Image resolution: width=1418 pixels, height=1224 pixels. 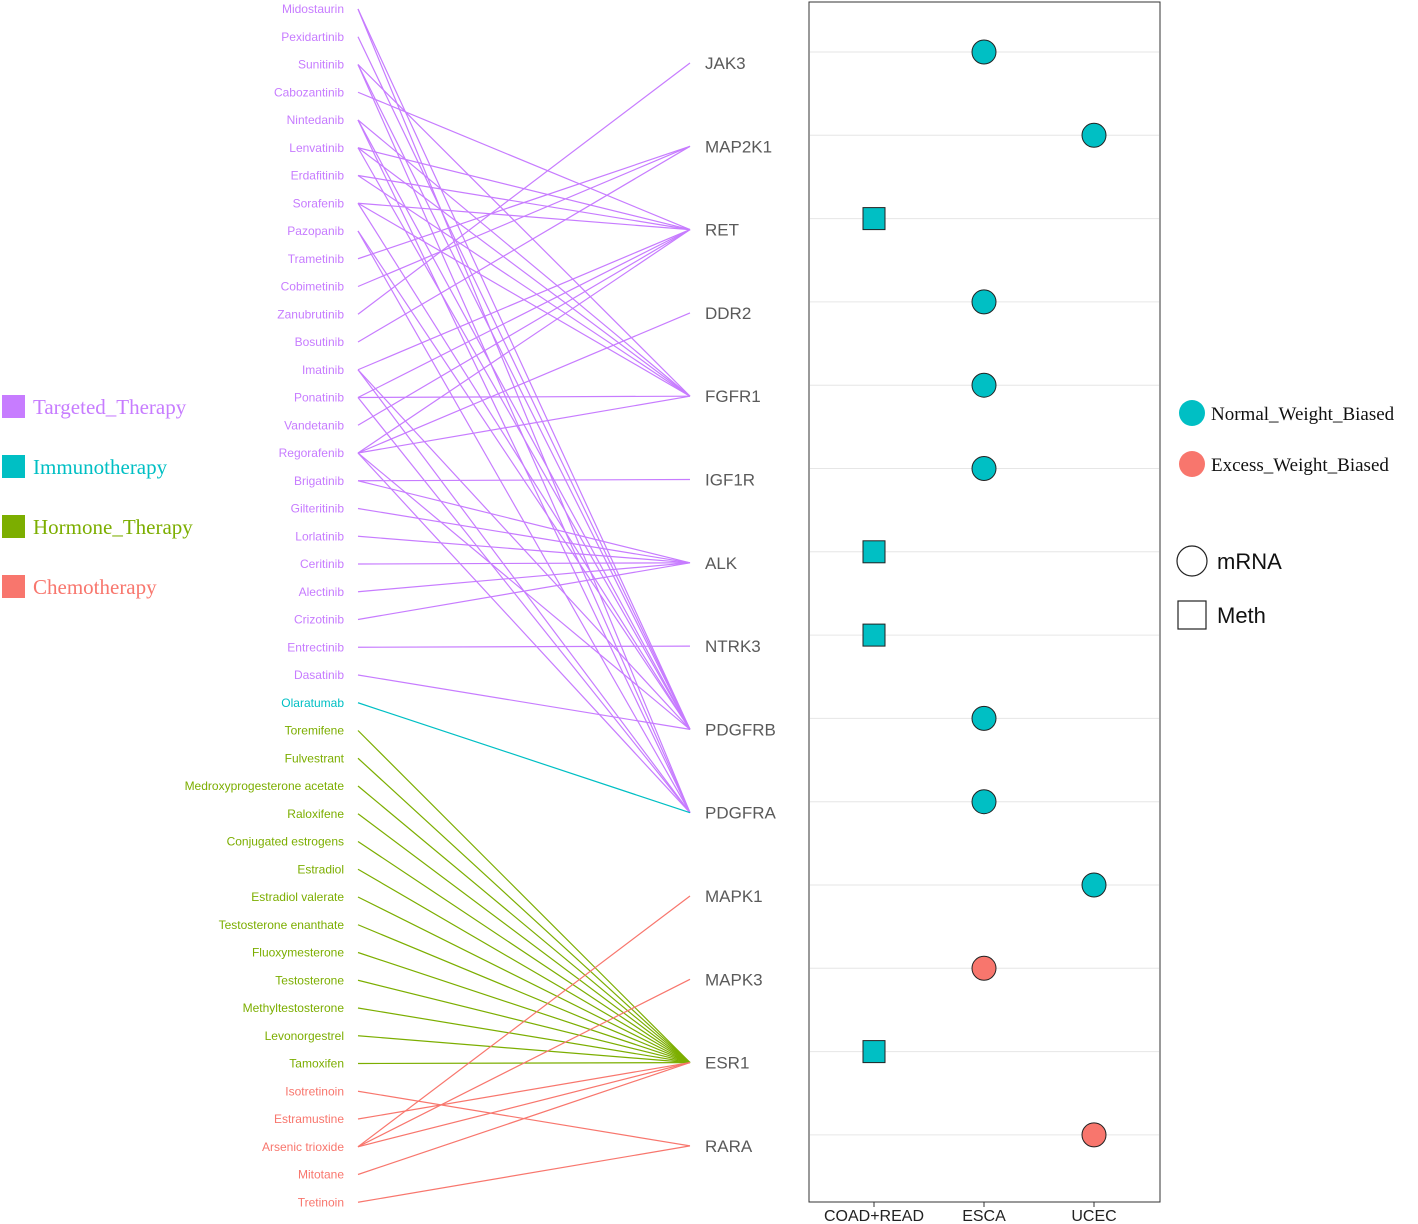 What do you see at coordinates (13, 586) in the screenshot?
I see `legend-key-chemotherapy` at bounding box center [13, 586].